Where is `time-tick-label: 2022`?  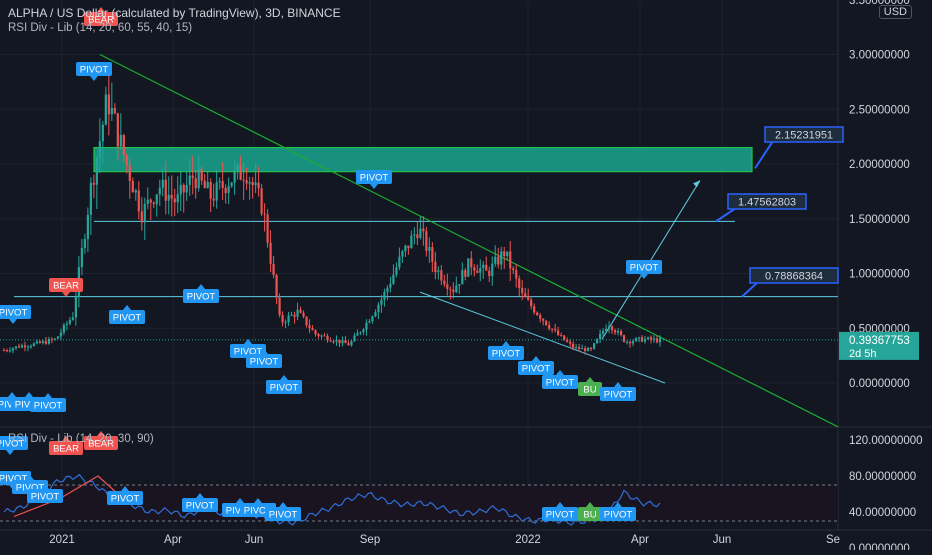
time-tick-label: 2022 is located at coordinates (528, 540).